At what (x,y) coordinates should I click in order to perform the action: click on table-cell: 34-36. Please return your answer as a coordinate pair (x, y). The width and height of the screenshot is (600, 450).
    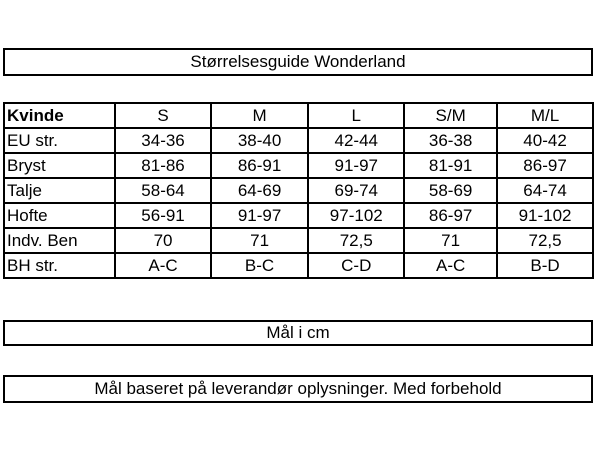
    Looking at the image, I should click on (163, 140).